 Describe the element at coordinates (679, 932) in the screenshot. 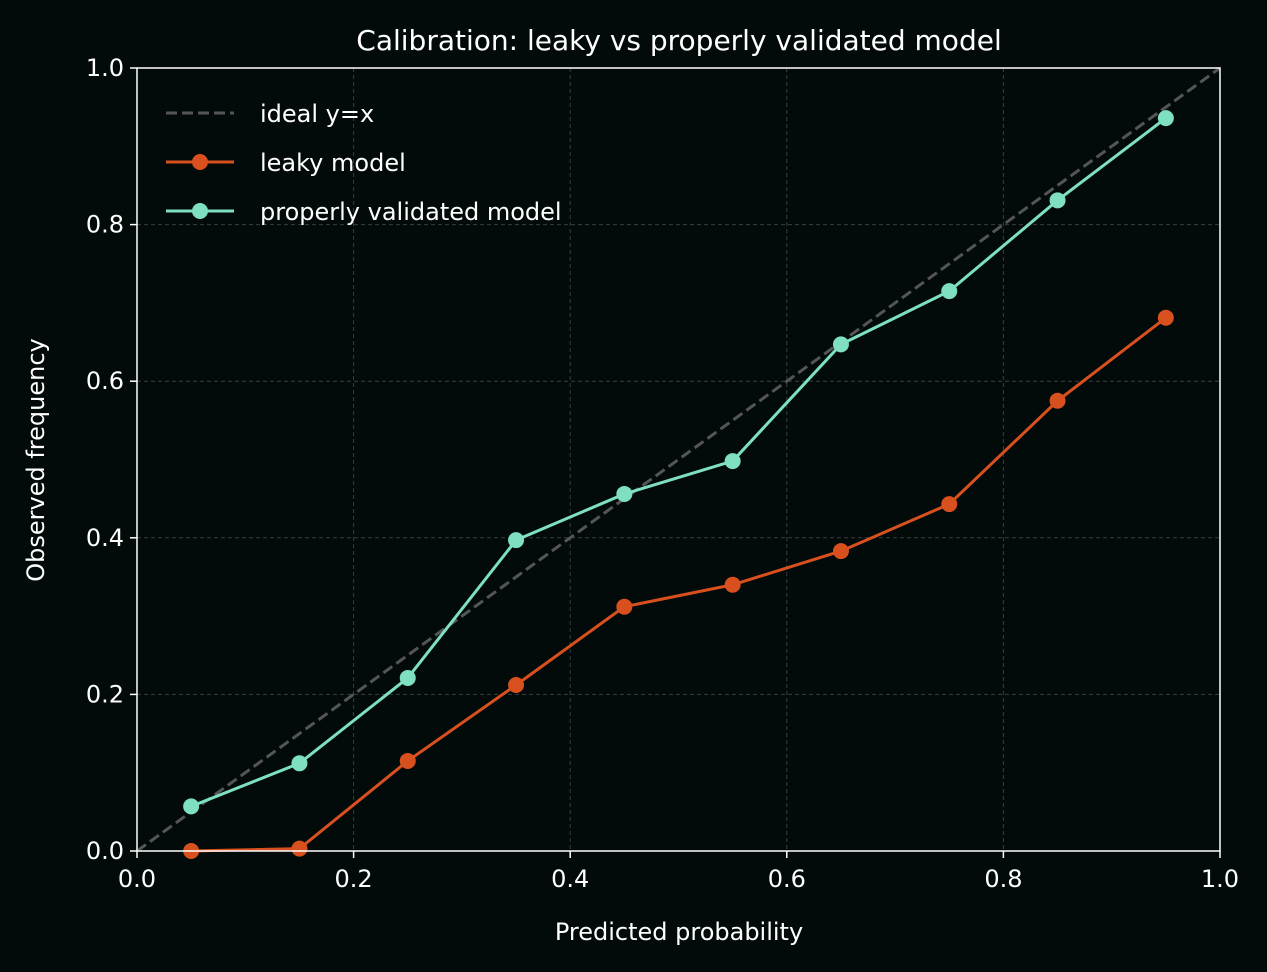

I see `x-axis-label: Predicted probability` at that location.